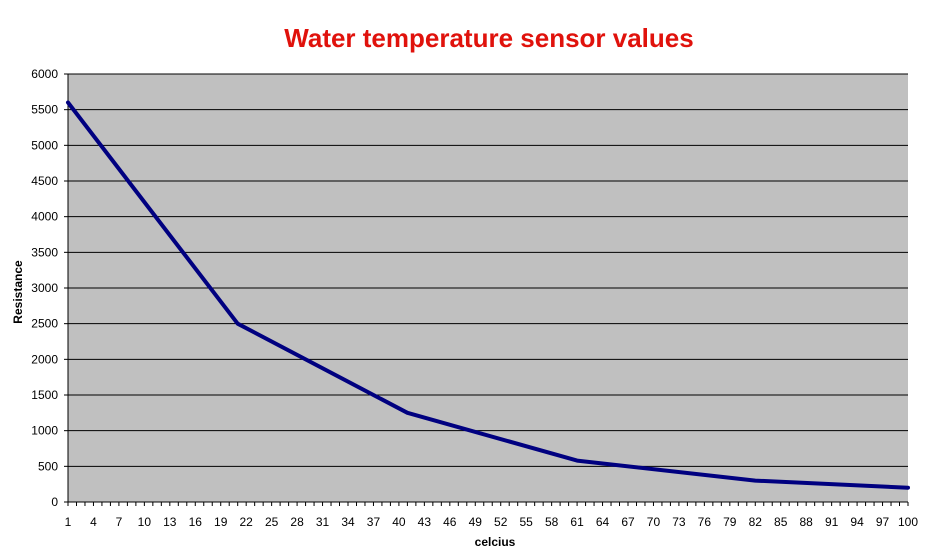  I want to click on x-tick-label: 34, so click(348, 522).